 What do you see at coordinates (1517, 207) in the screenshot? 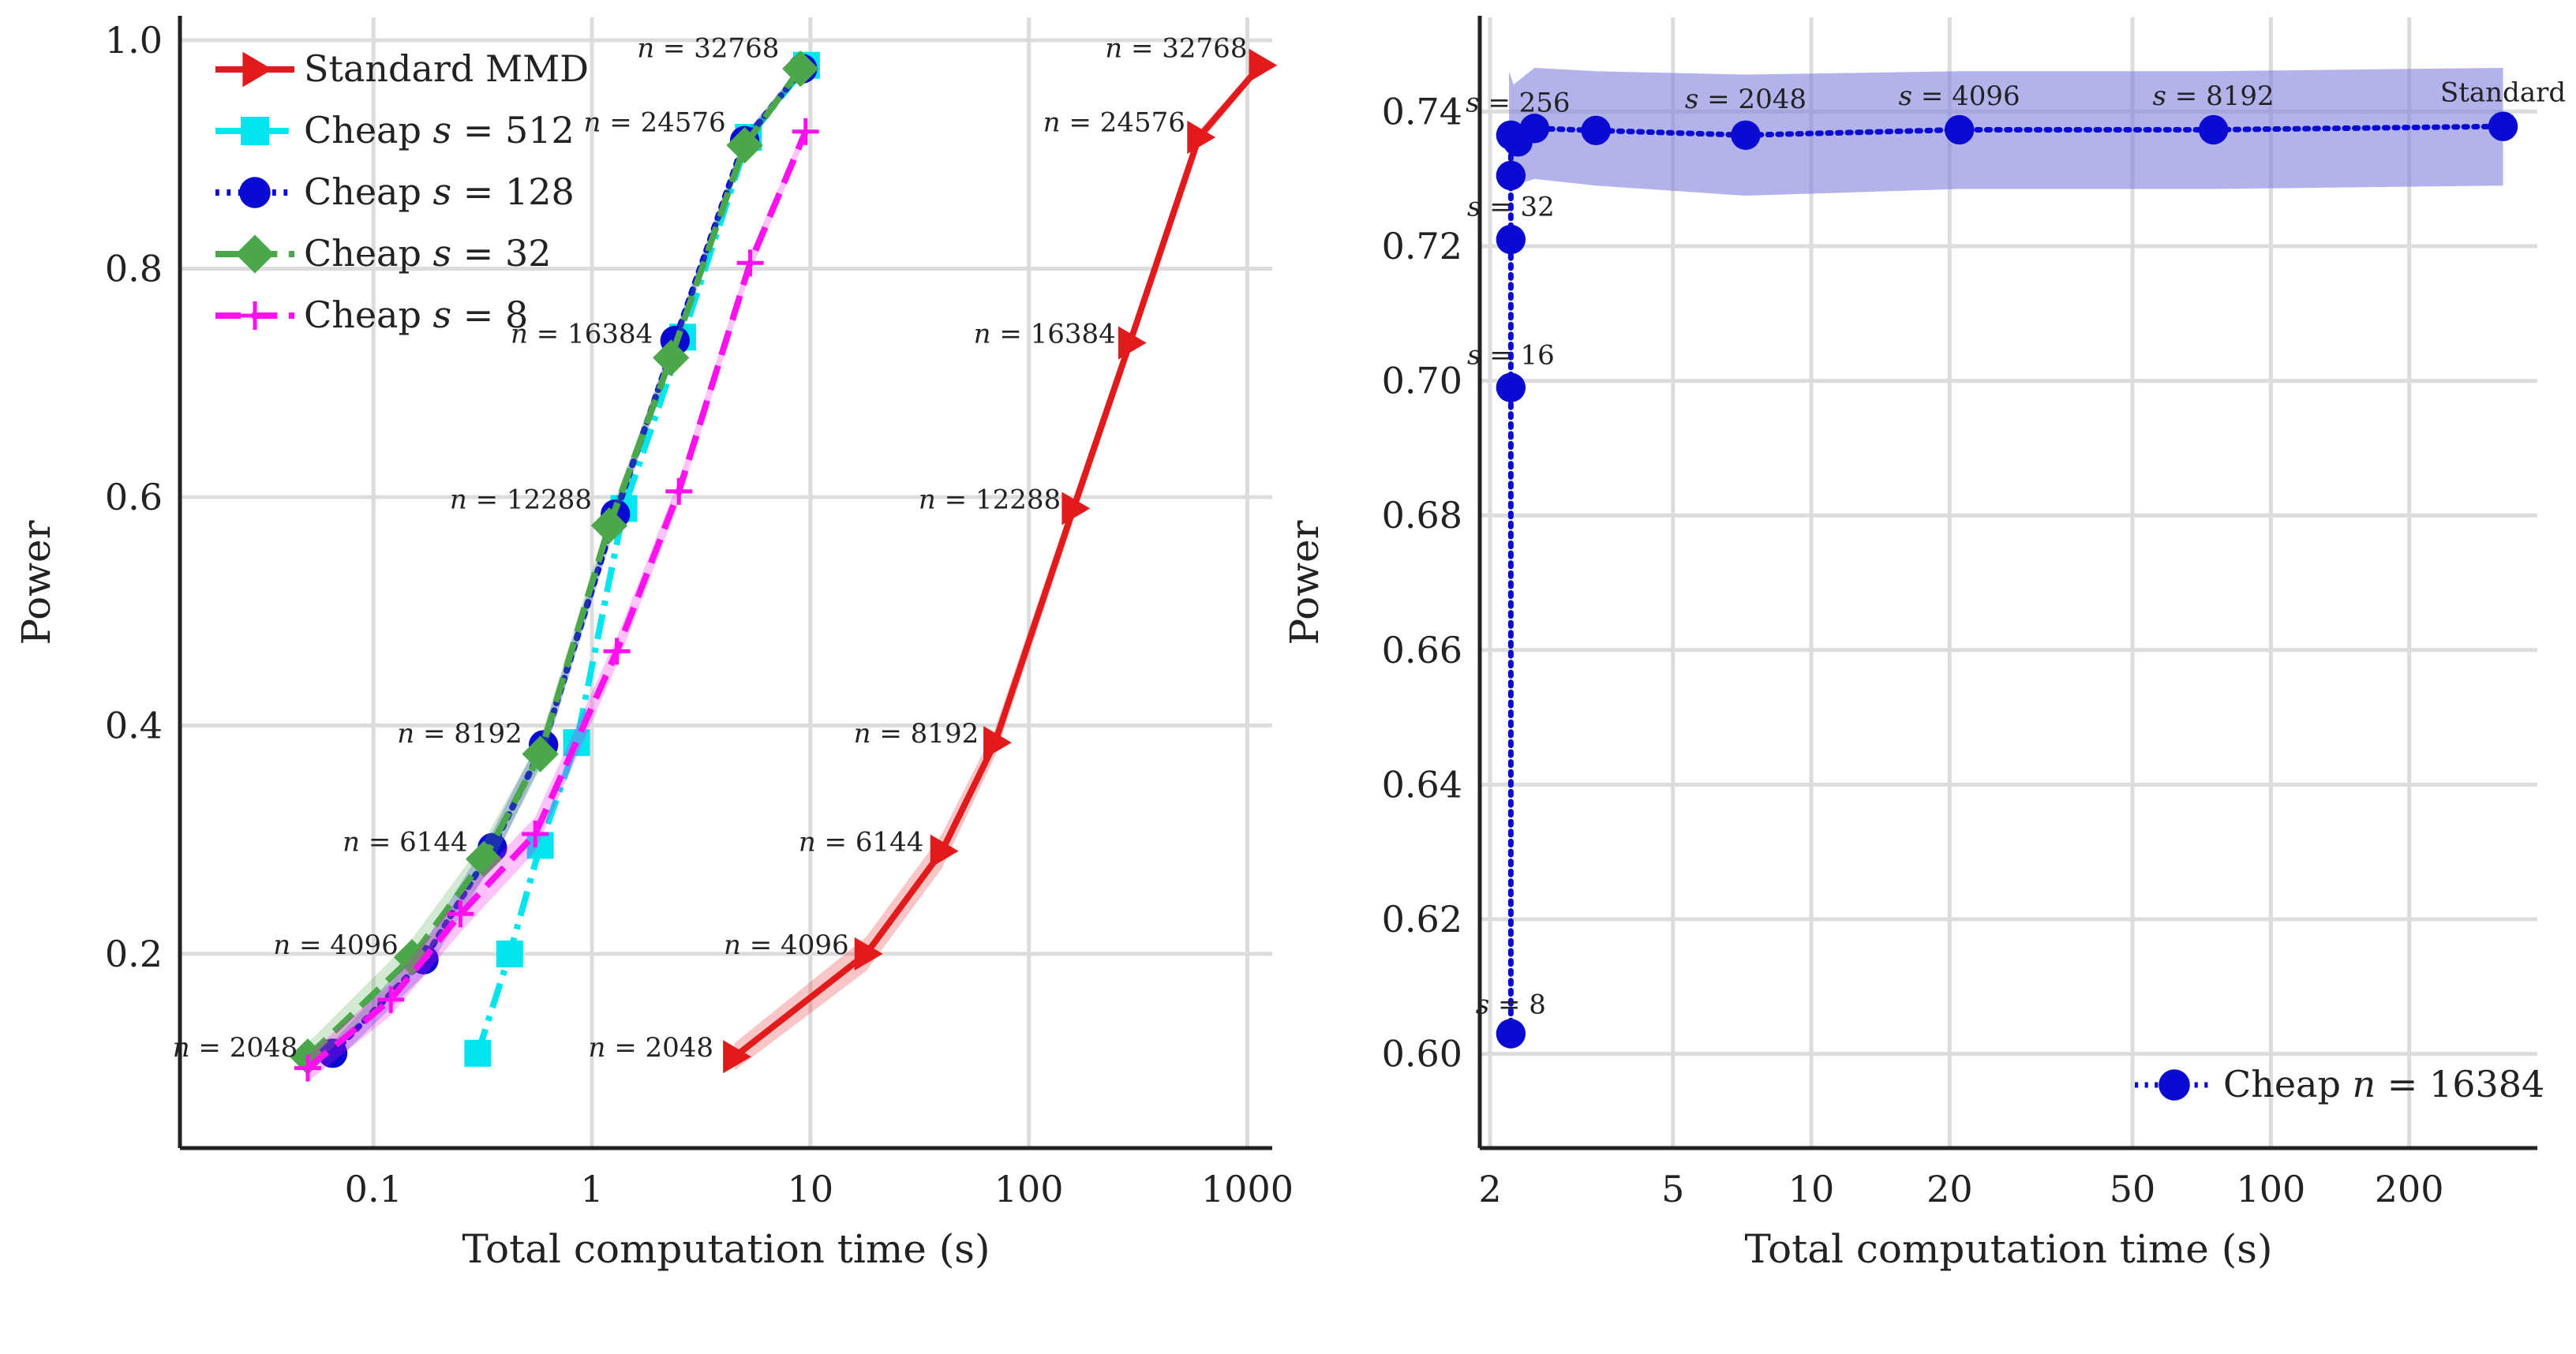
I see `point-annotation-value: = 32` at bounding box center [1517, 207].